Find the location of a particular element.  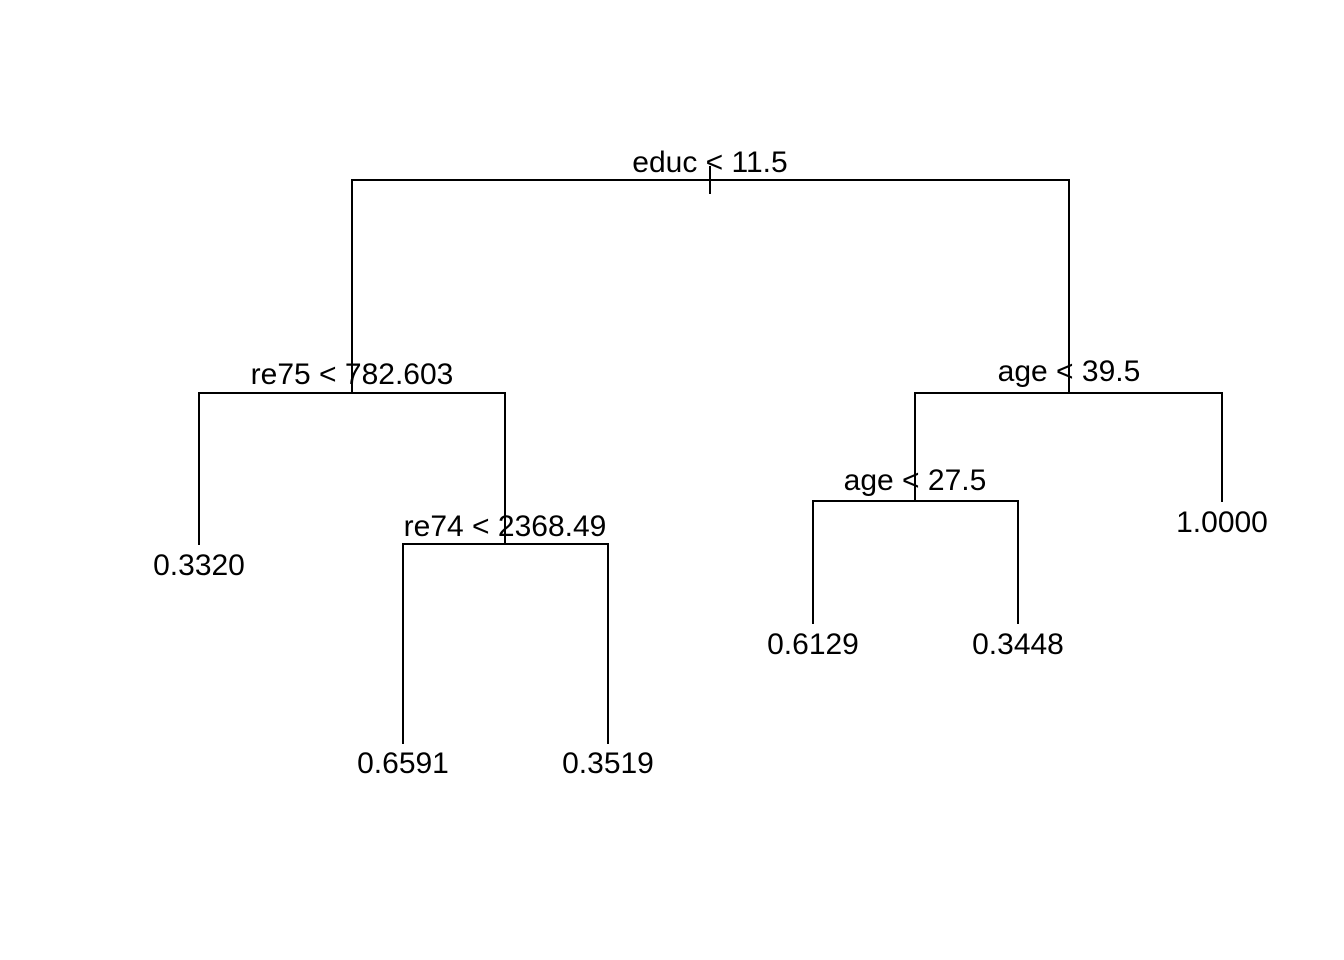

leaf-right-left-left: 0.6129 is located at coordinates (813, 644).